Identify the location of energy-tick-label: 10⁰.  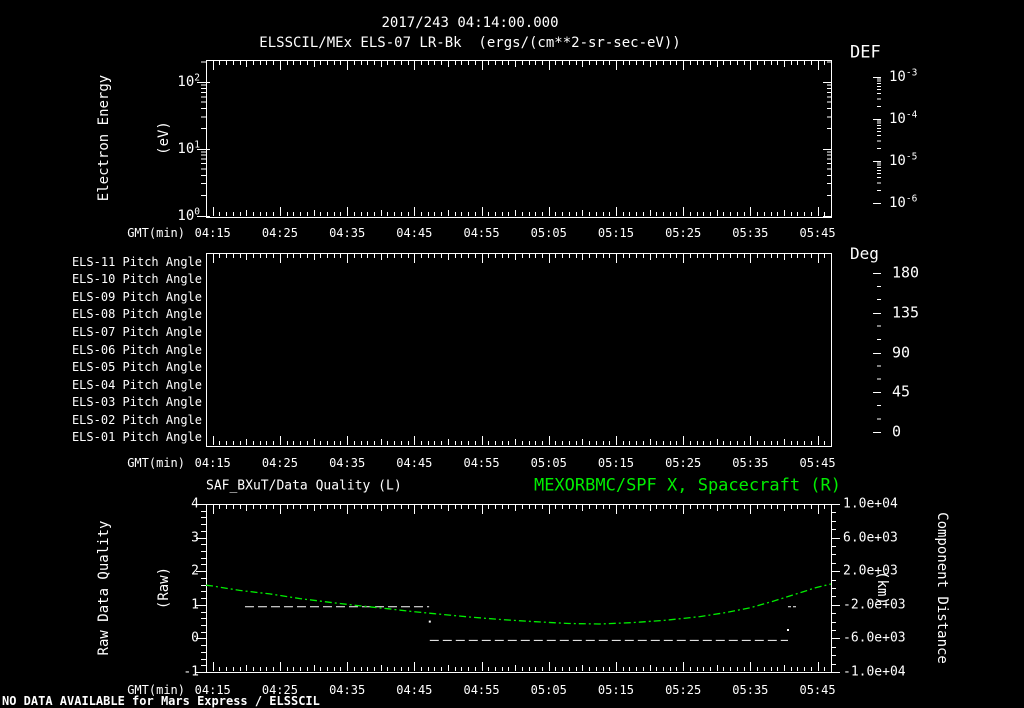
(188, 214).